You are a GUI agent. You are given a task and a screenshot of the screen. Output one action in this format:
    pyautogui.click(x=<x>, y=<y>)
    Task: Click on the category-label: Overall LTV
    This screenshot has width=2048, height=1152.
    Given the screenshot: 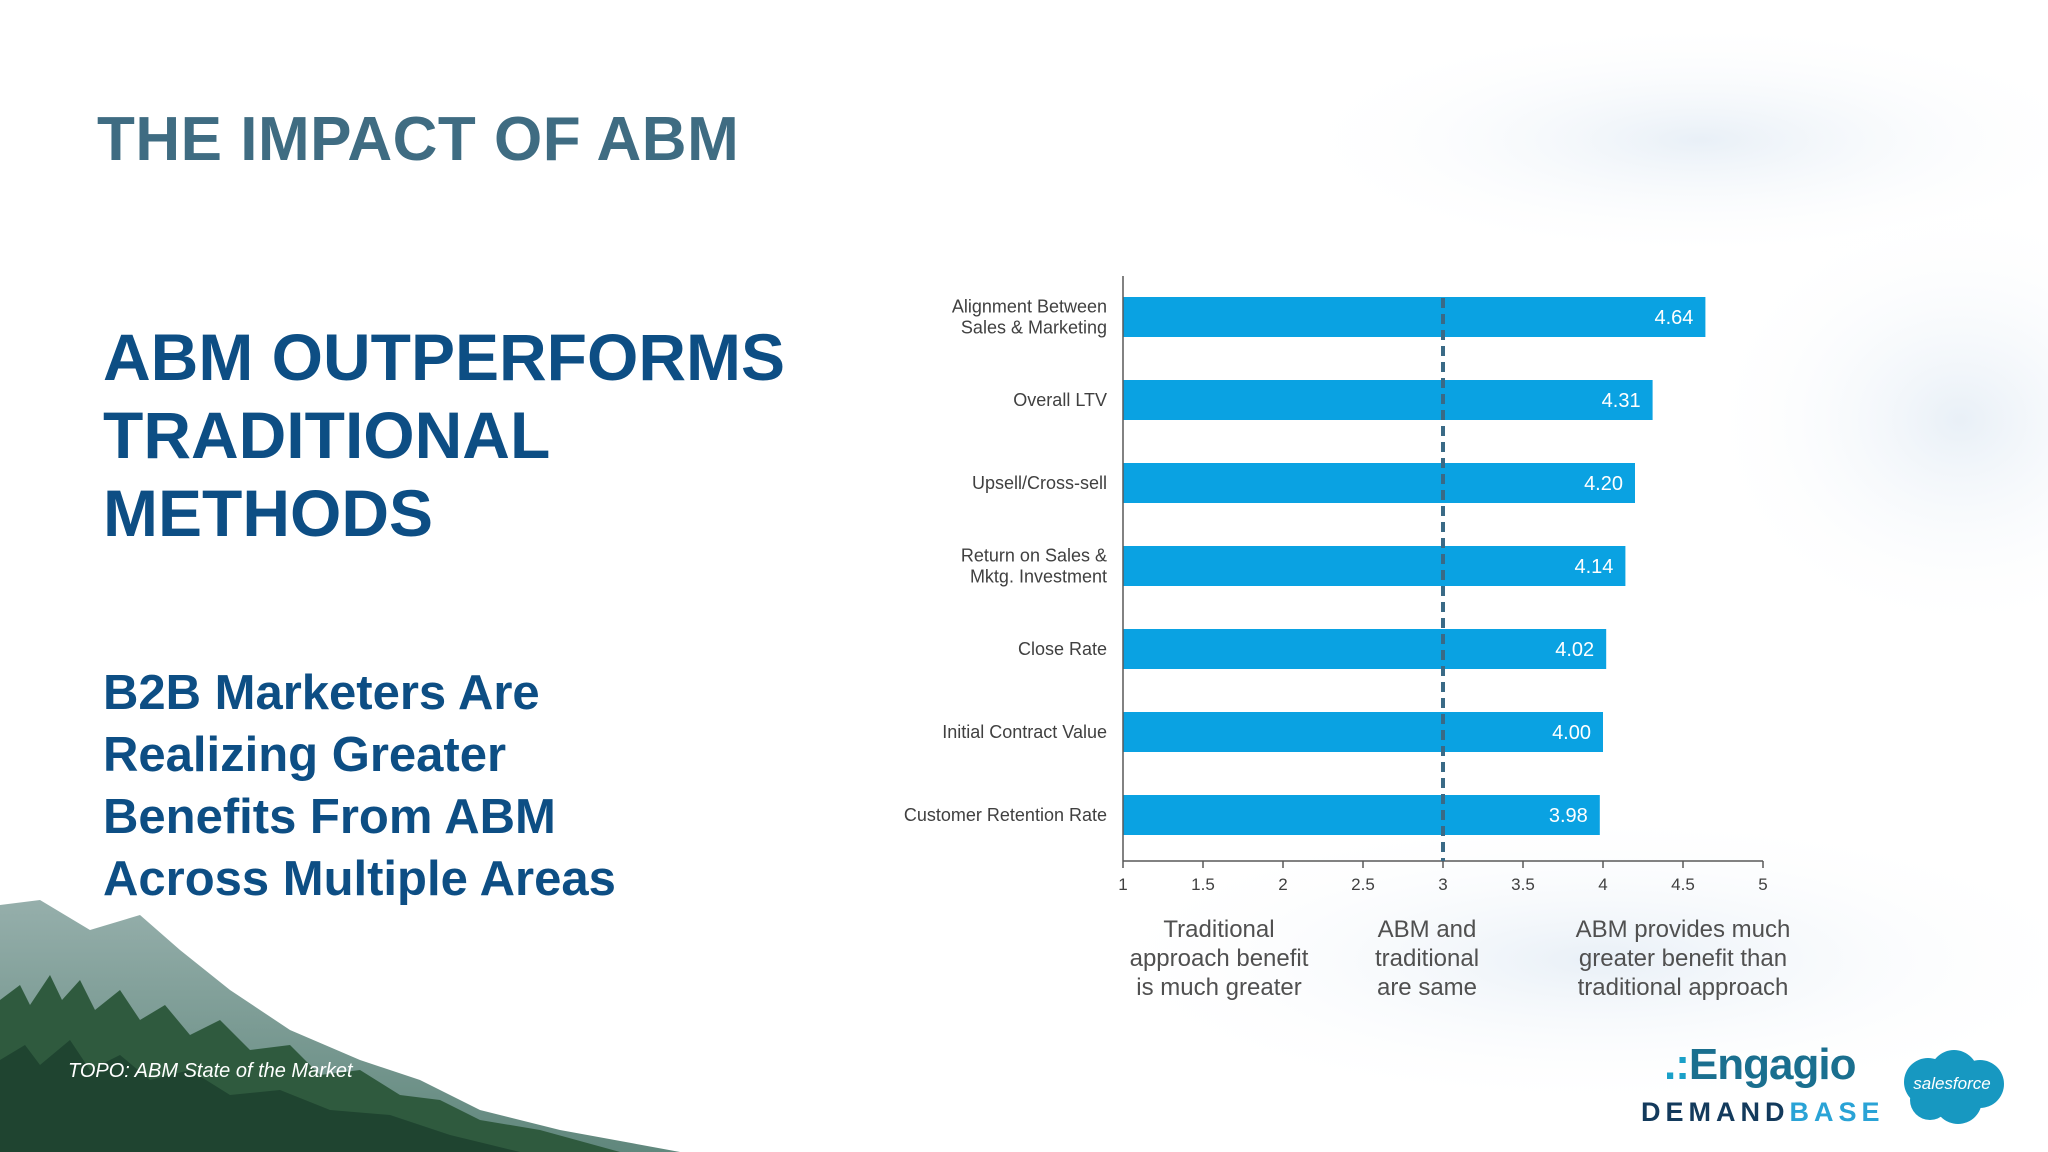 What is the action you would take?
    pyautogui.click(x=1060, y=400)
    